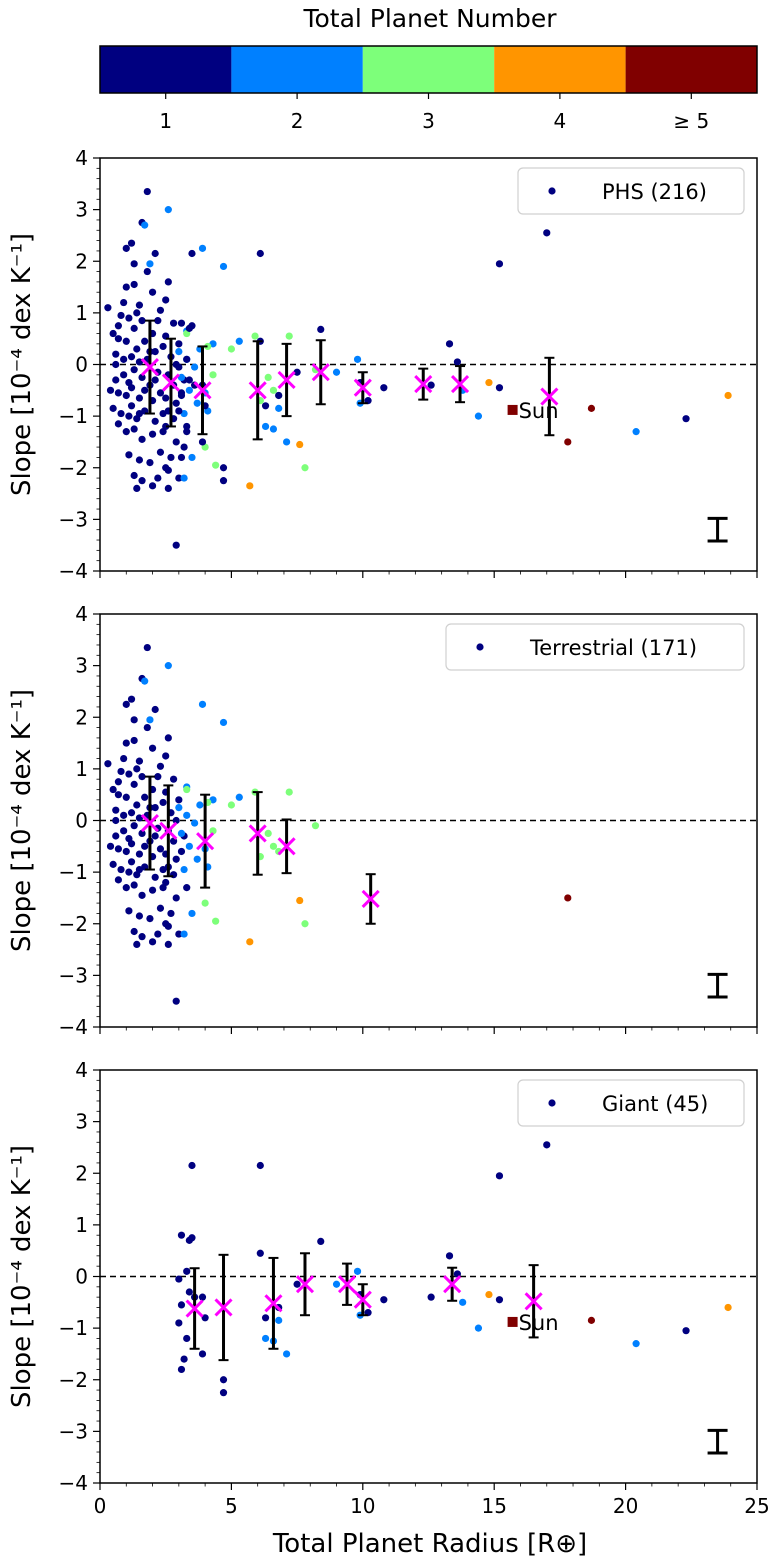  I want to click on x-axis-label: Total Planet Radius [R⊕], so click(429, 1544).